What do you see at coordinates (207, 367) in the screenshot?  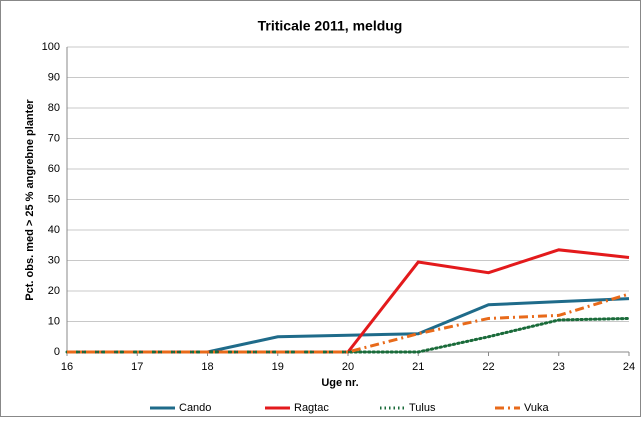 I see `x-tick-label: 18` at bounding box center [207, 367].